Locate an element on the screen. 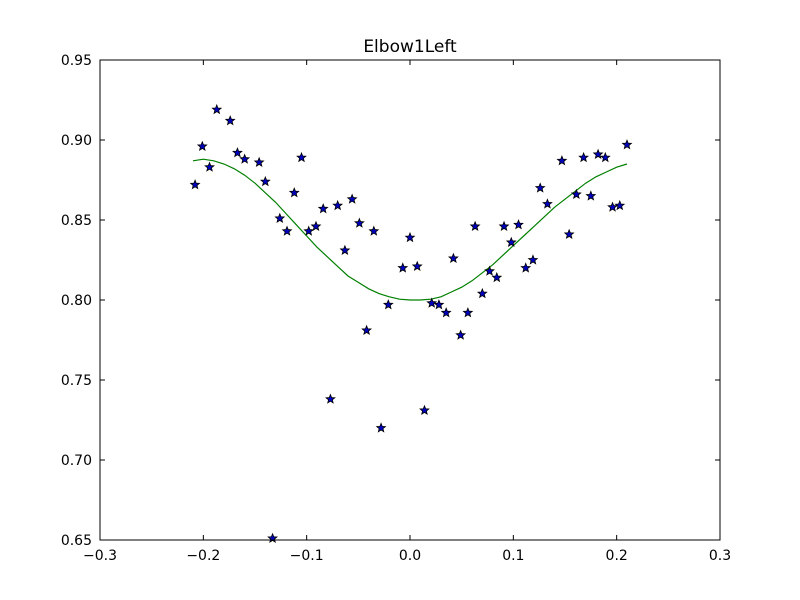  y-tick-label: 0.80 is located at coordinates (76, 301).